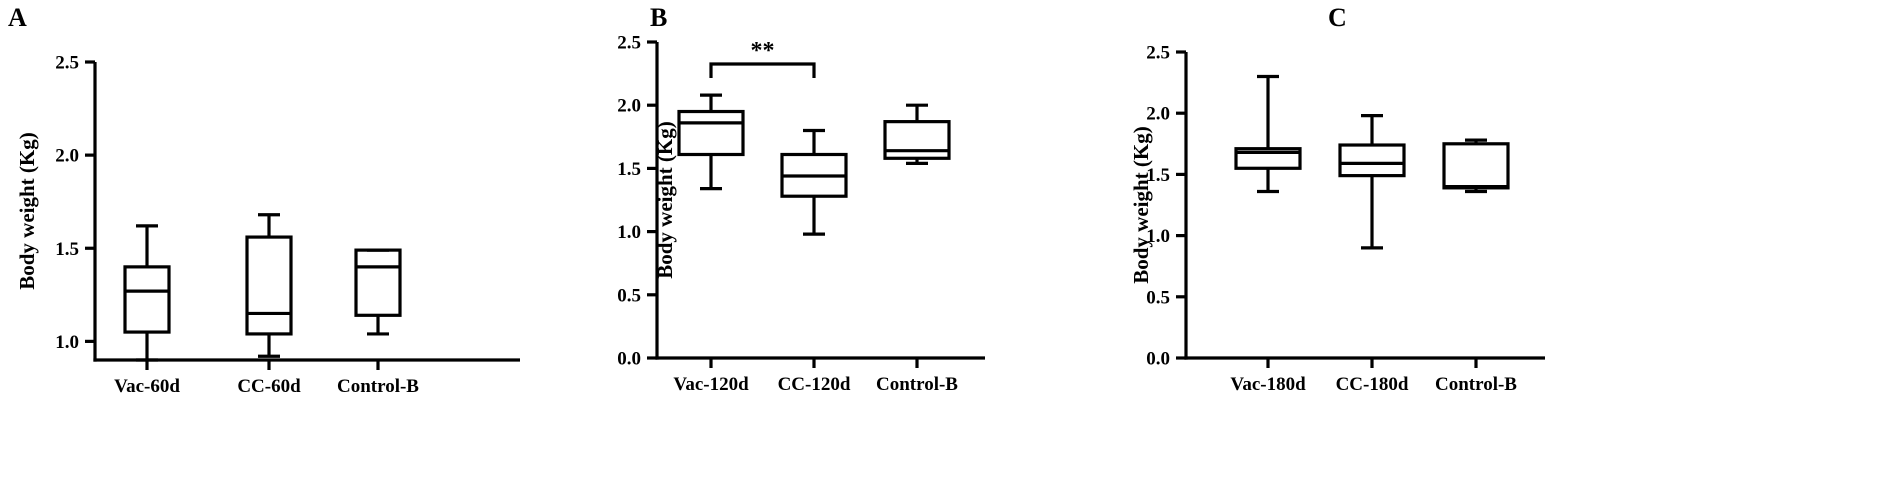 The image size is (1902, 479). What do you see at coordinates (1372, 384) in the screenshot?
I see `x-tick-label: CC-180d` at bounding box center [1372, 384].